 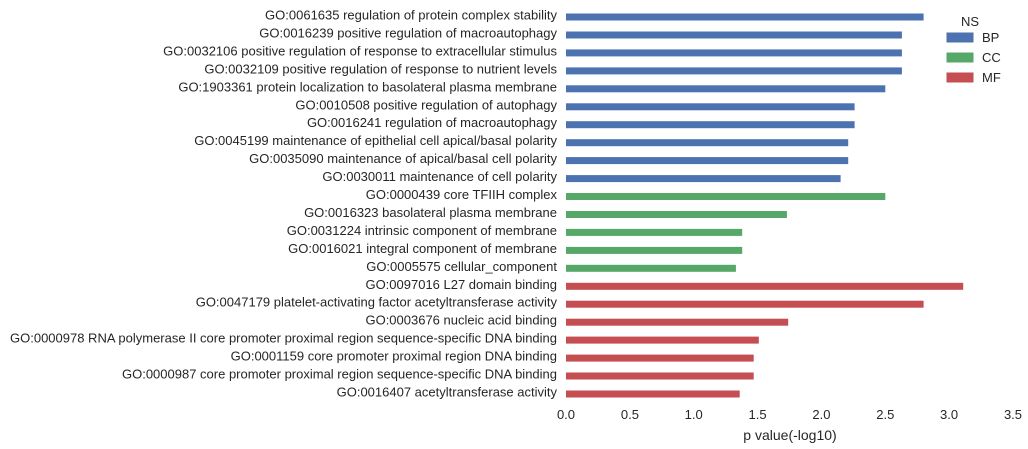 I want to click on legend-swatch-mf, so click(x=960, y=77).